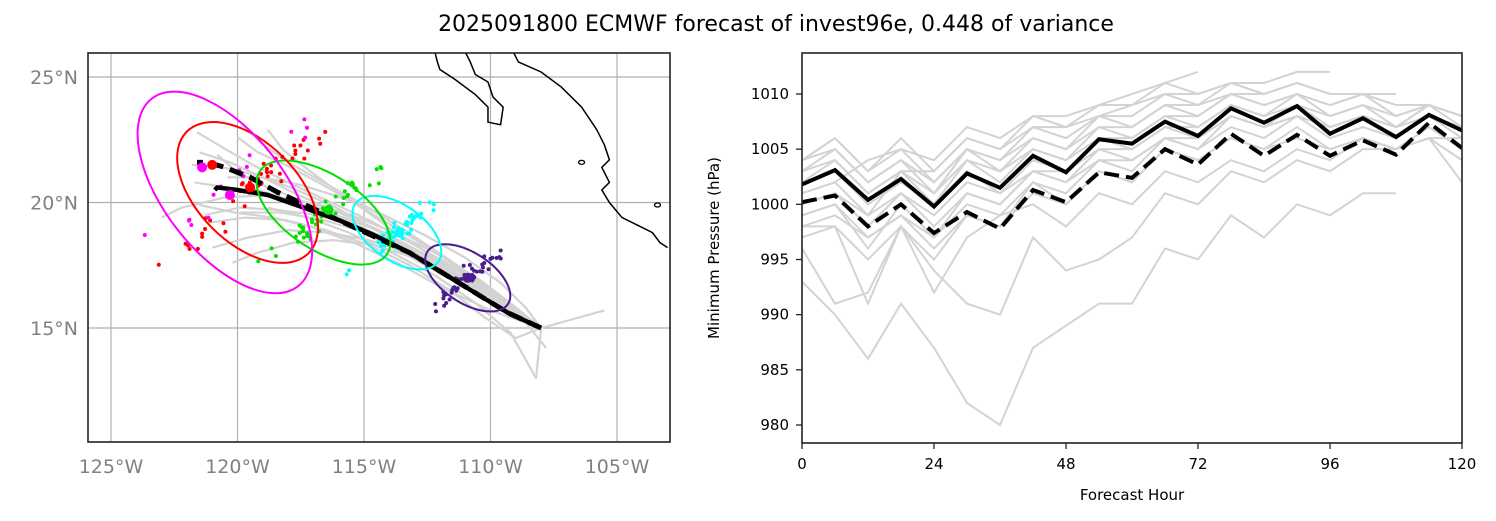 This screenshot has height=521, width=1496. I want to click on y-tick-label: 990, so click(774, 315).